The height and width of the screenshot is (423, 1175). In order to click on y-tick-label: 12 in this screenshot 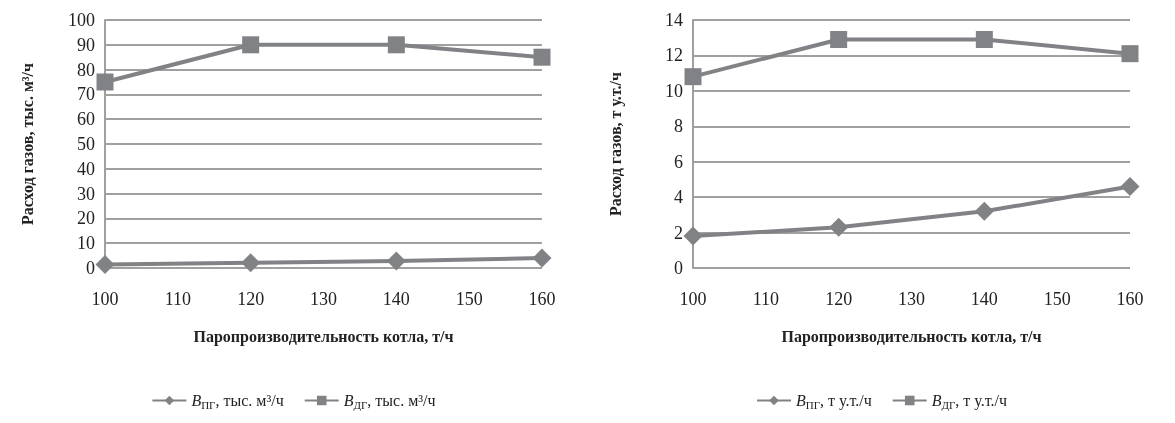, I will do `click(674, 55)`.